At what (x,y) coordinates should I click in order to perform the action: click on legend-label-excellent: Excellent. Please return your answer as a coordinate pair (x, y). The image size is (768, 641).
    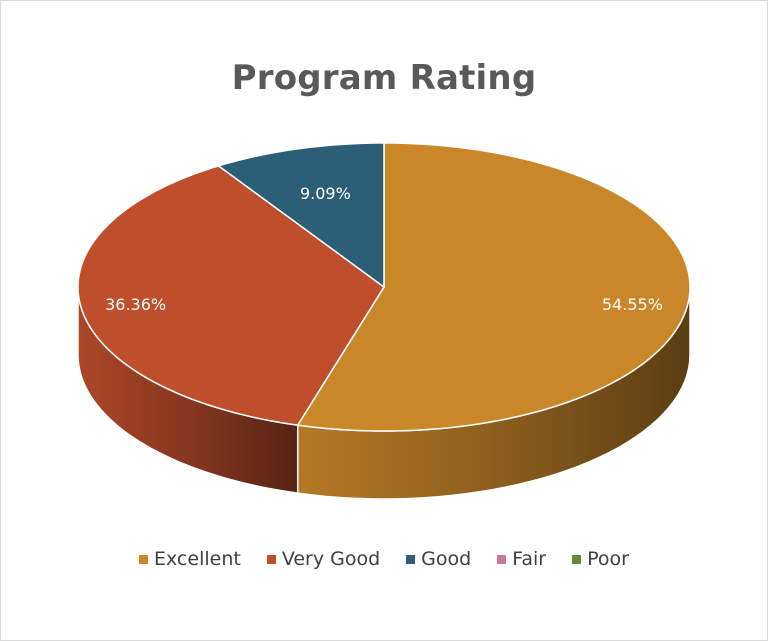
    Looking at the image, I should click on (197, 559).